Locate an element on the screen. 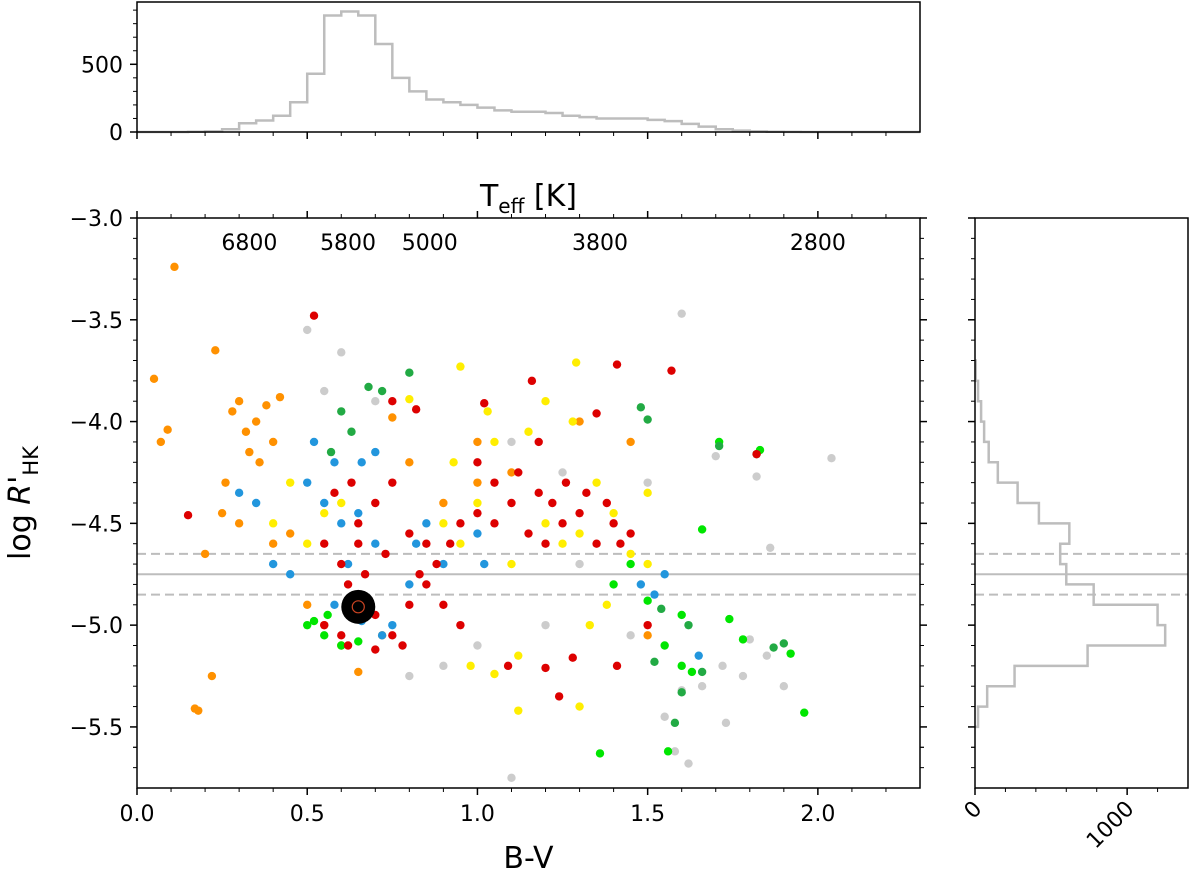 Image resolution: width=1200 pixels, height=874 pixels. teff-tick-label: 6800 is located at coordinates (249, 243).